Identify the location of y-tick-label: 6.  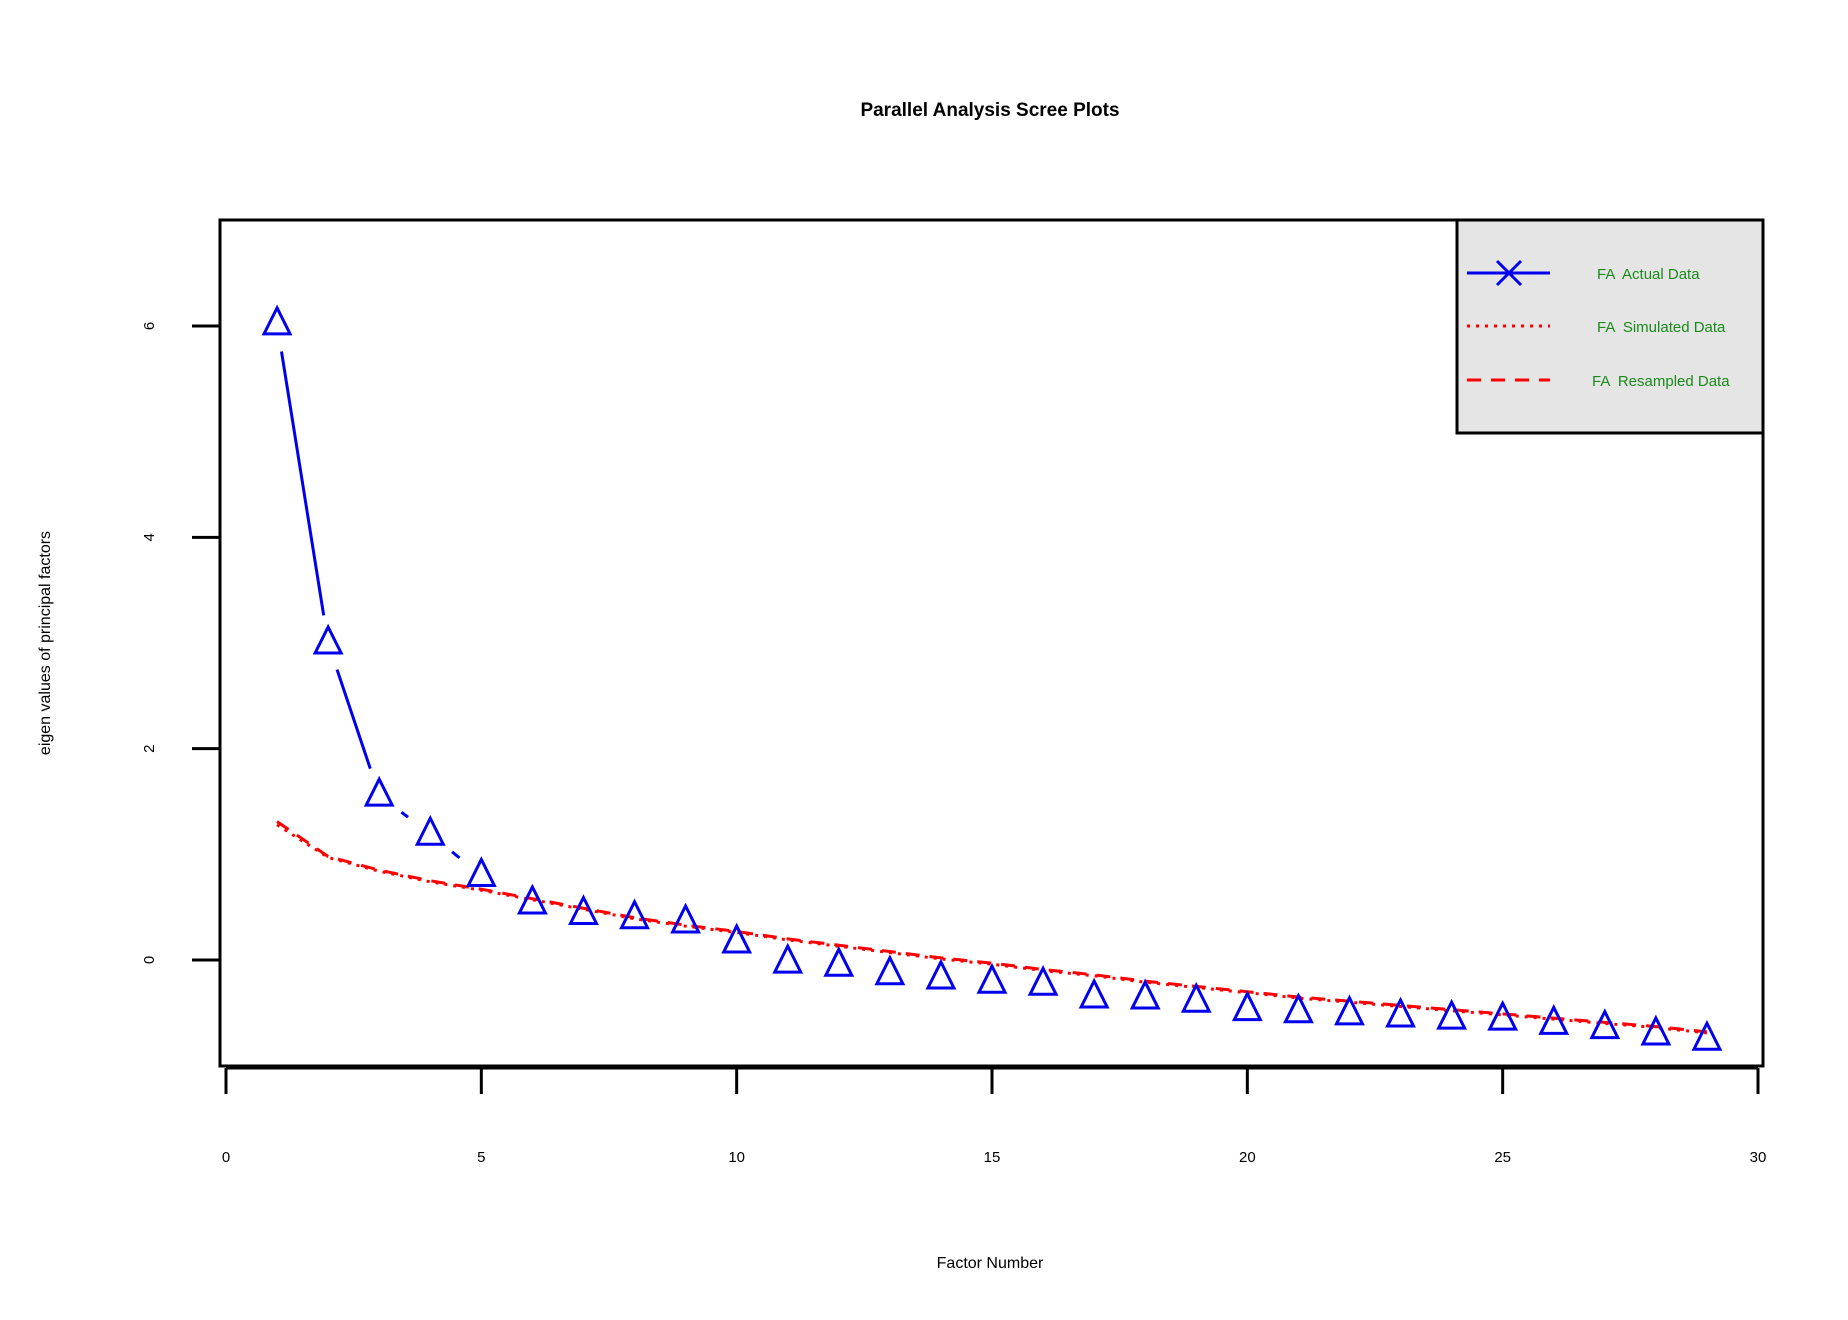
(149, 326).